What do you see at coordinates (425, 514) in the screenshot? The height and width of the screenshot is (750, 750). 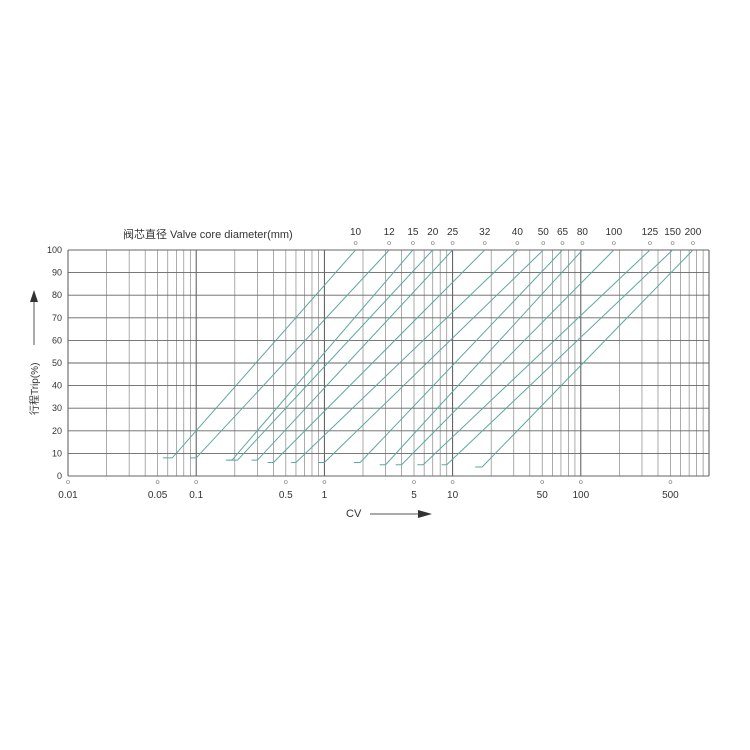 I see `x-axis-arrowhead-icon` at bounding box center [425, 514].